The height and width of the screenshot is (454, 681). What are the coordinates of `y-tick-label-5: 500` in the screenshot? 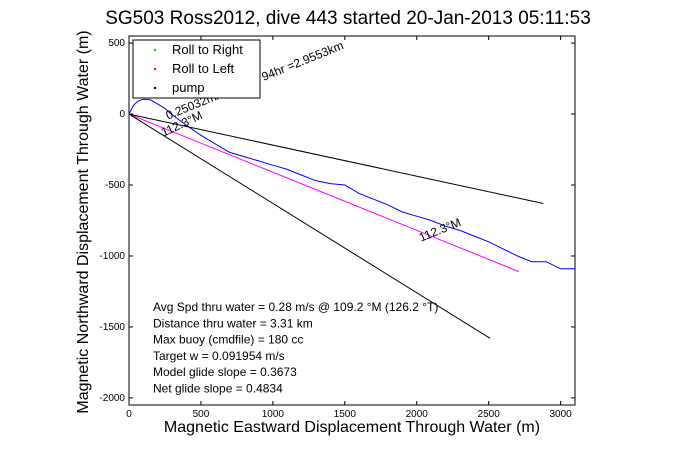 It's located at (116, 43).